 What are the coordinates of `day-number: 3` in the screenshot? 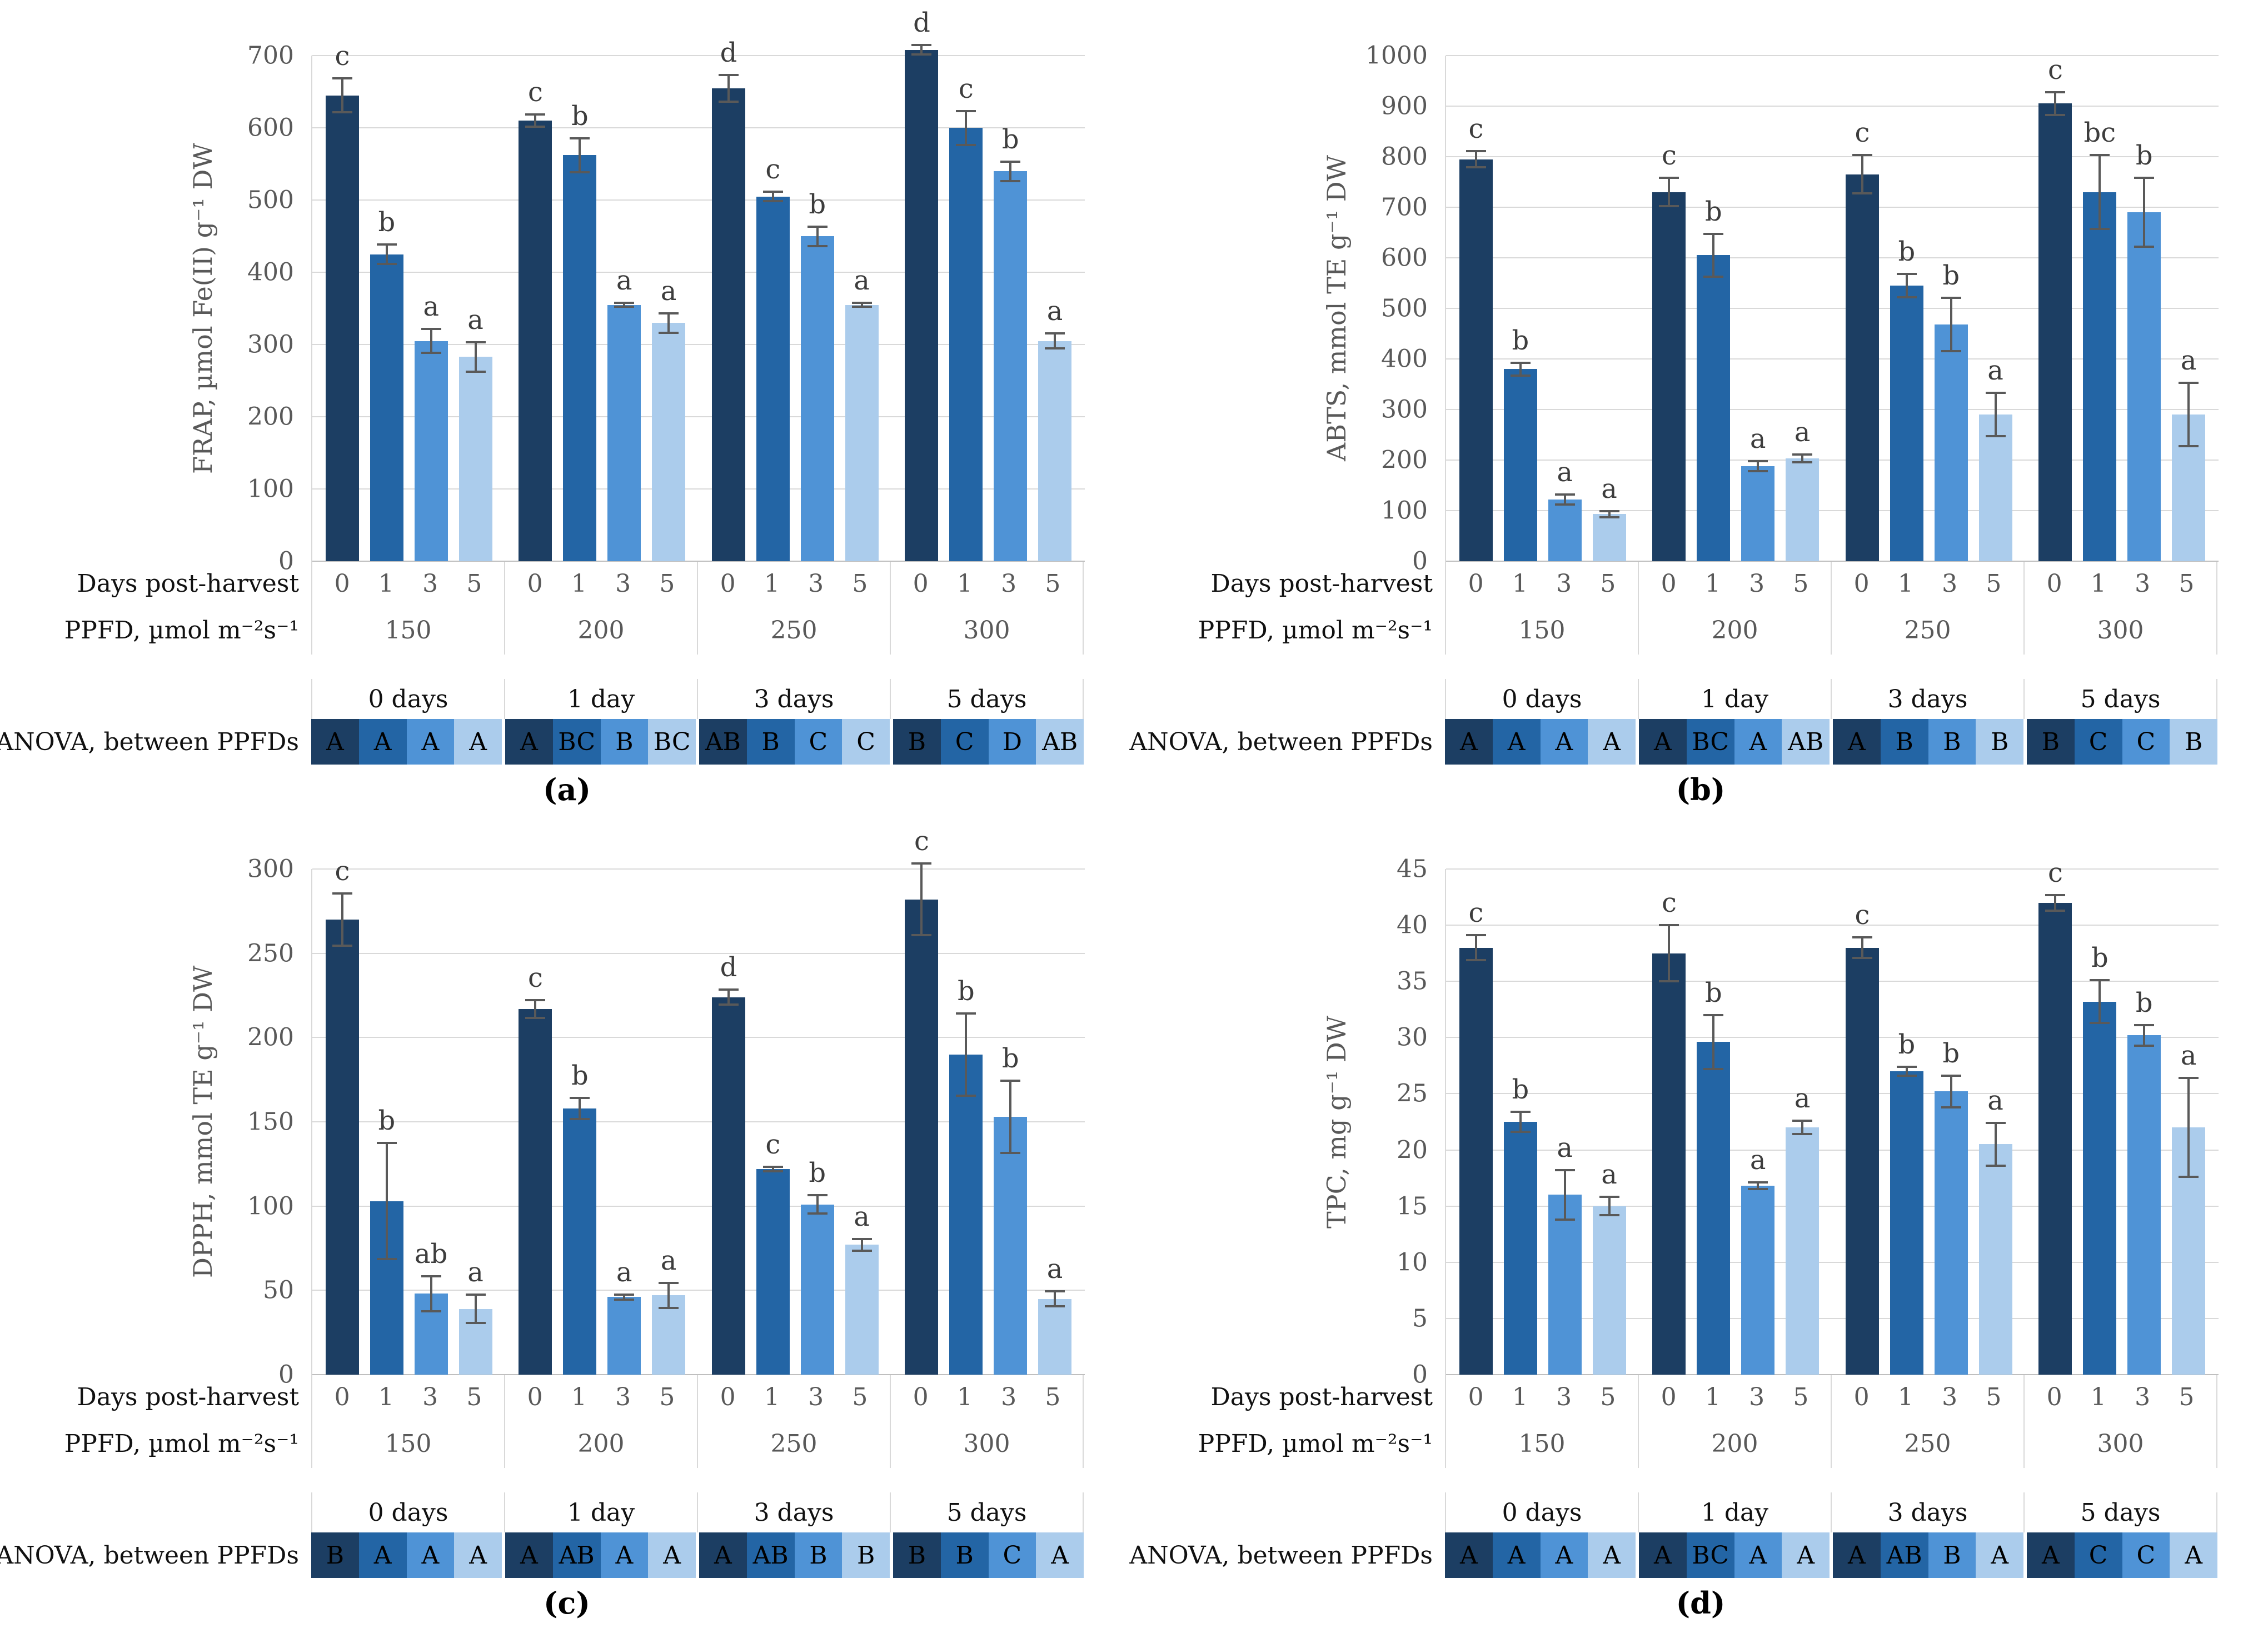 It's located at (816, 583).